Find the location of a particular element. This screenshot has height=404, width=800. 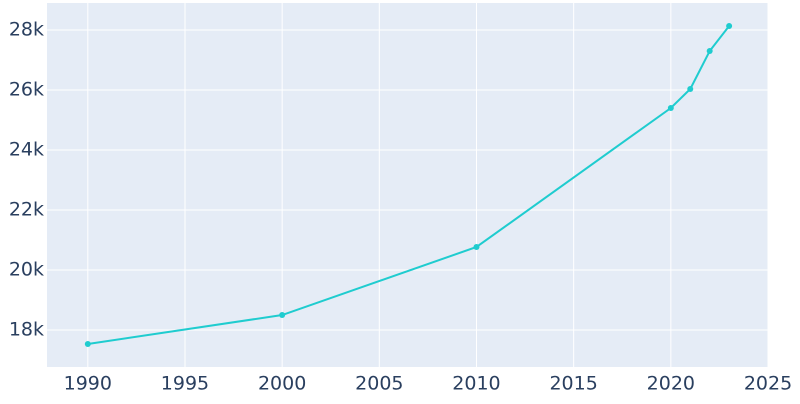

x-tick-label: 1995 is located at coordinates (185, 384).